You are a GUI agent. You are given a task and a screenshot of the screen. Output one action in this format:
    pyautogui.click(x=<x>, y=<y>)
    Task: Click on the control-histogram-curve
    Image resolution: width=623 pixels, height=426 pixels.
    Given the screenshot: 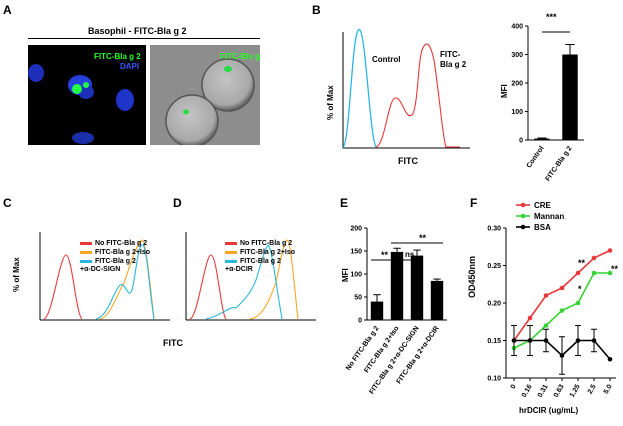 What is the action you would take?
    pyautogui.click(x=359, y=88)
    